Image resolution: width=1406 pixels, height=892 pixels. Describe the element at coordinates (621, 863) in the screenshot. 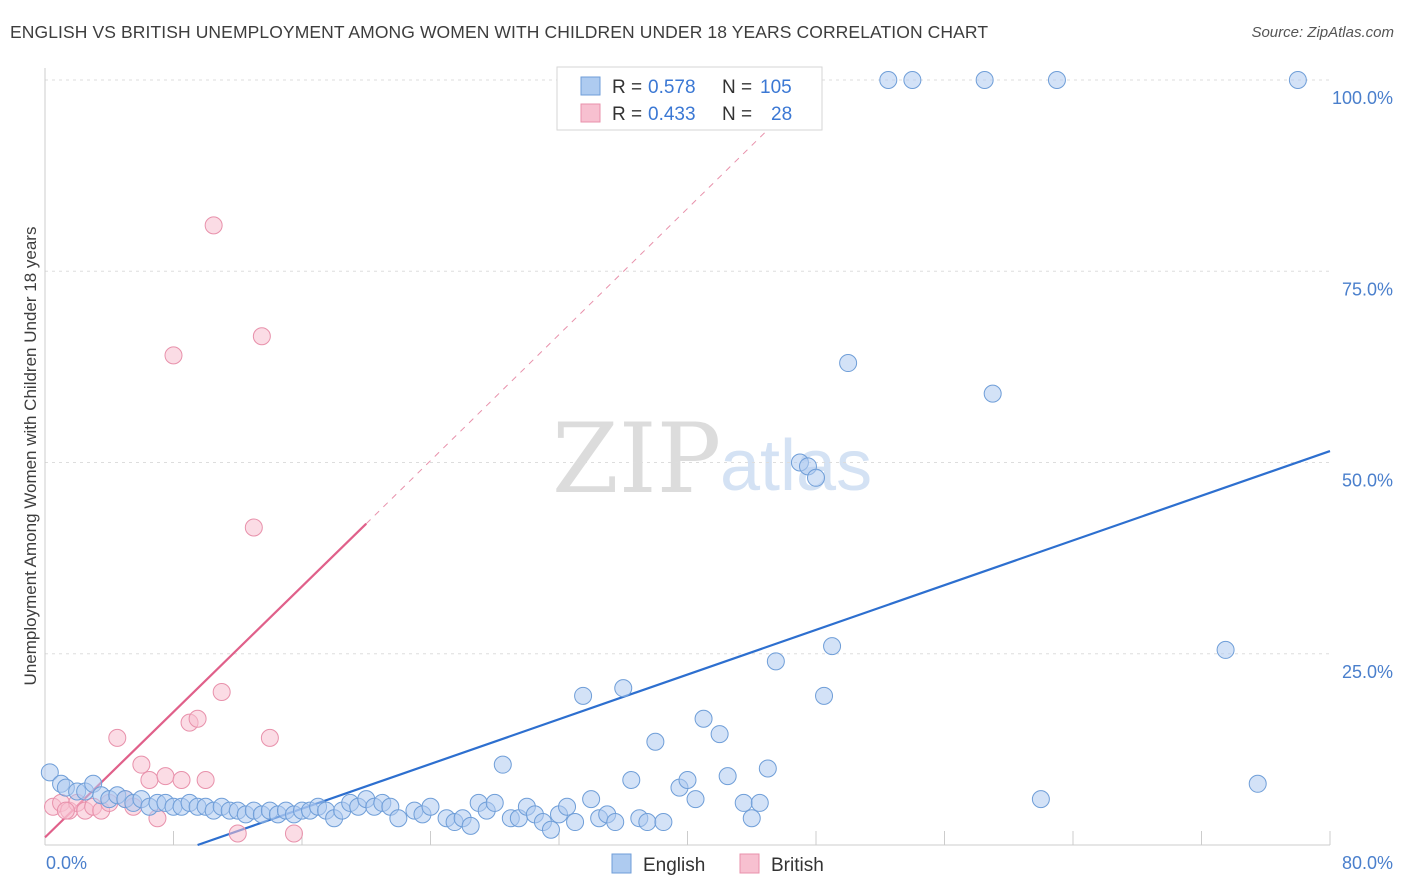

I see `legend-english-swatch` at that location.